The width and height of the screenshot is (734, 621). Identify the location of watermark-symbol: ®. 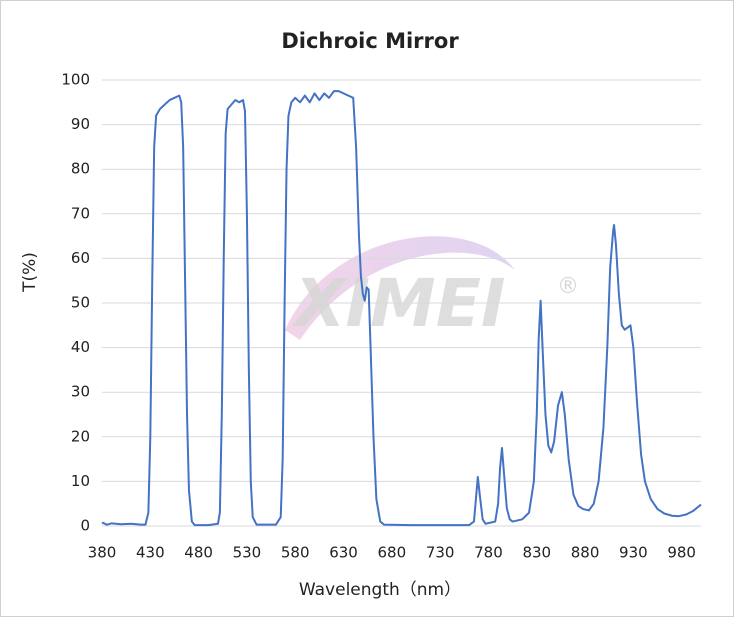
(568, 286).